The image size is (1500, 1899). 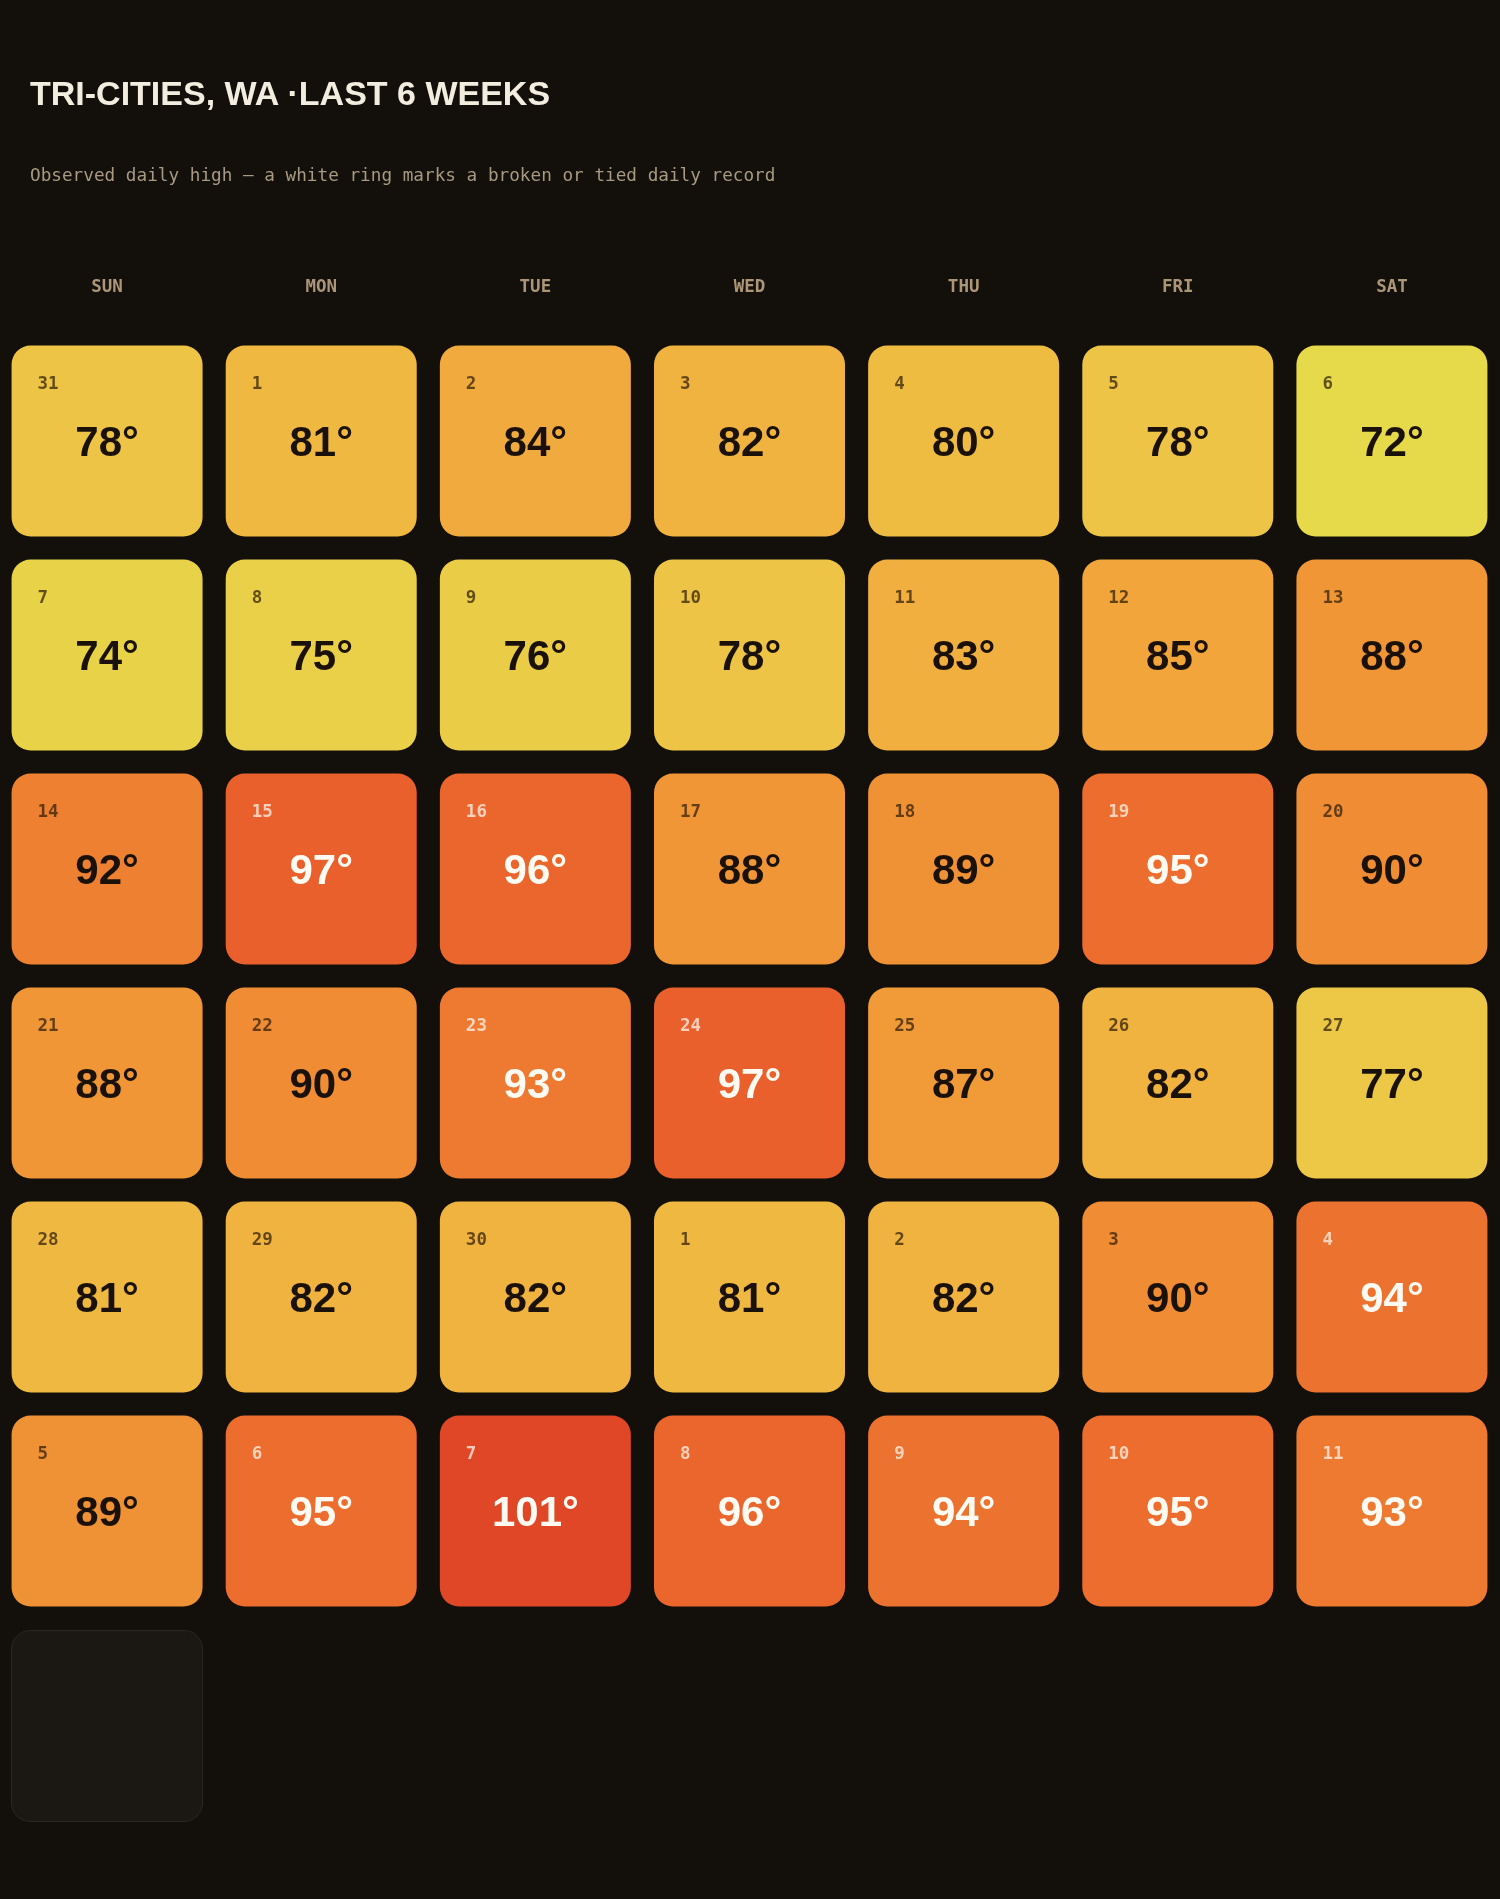 I want to click on chart-subtitle: Observed daily high — a white ring marks a broken or tied daily record, so click(x=403, y=175).